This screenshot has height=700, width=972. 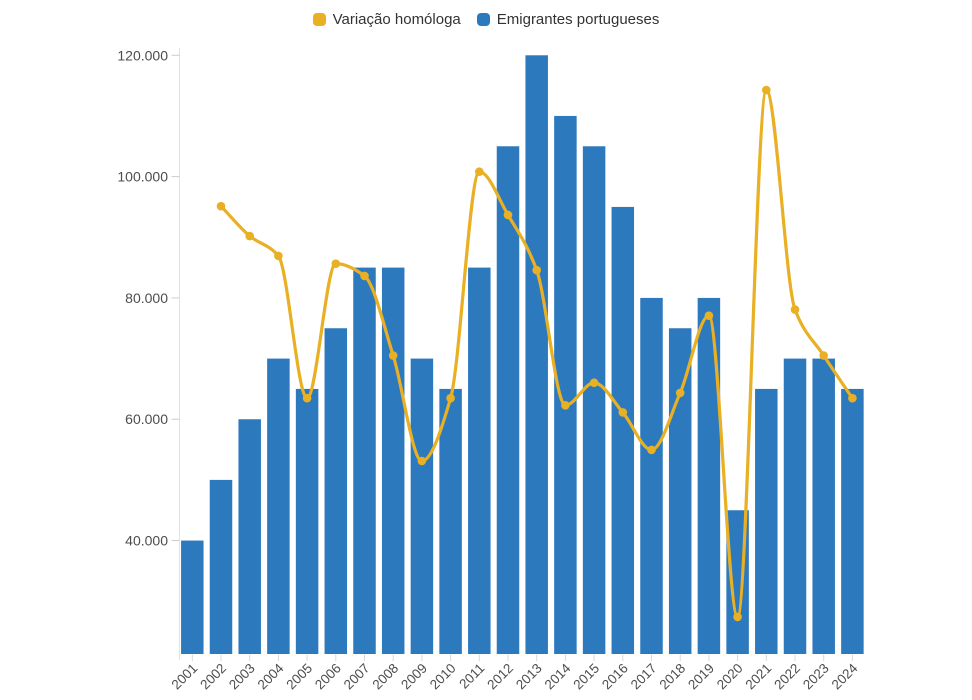 I want to click on bar-2023, so click(x=823, y=506).